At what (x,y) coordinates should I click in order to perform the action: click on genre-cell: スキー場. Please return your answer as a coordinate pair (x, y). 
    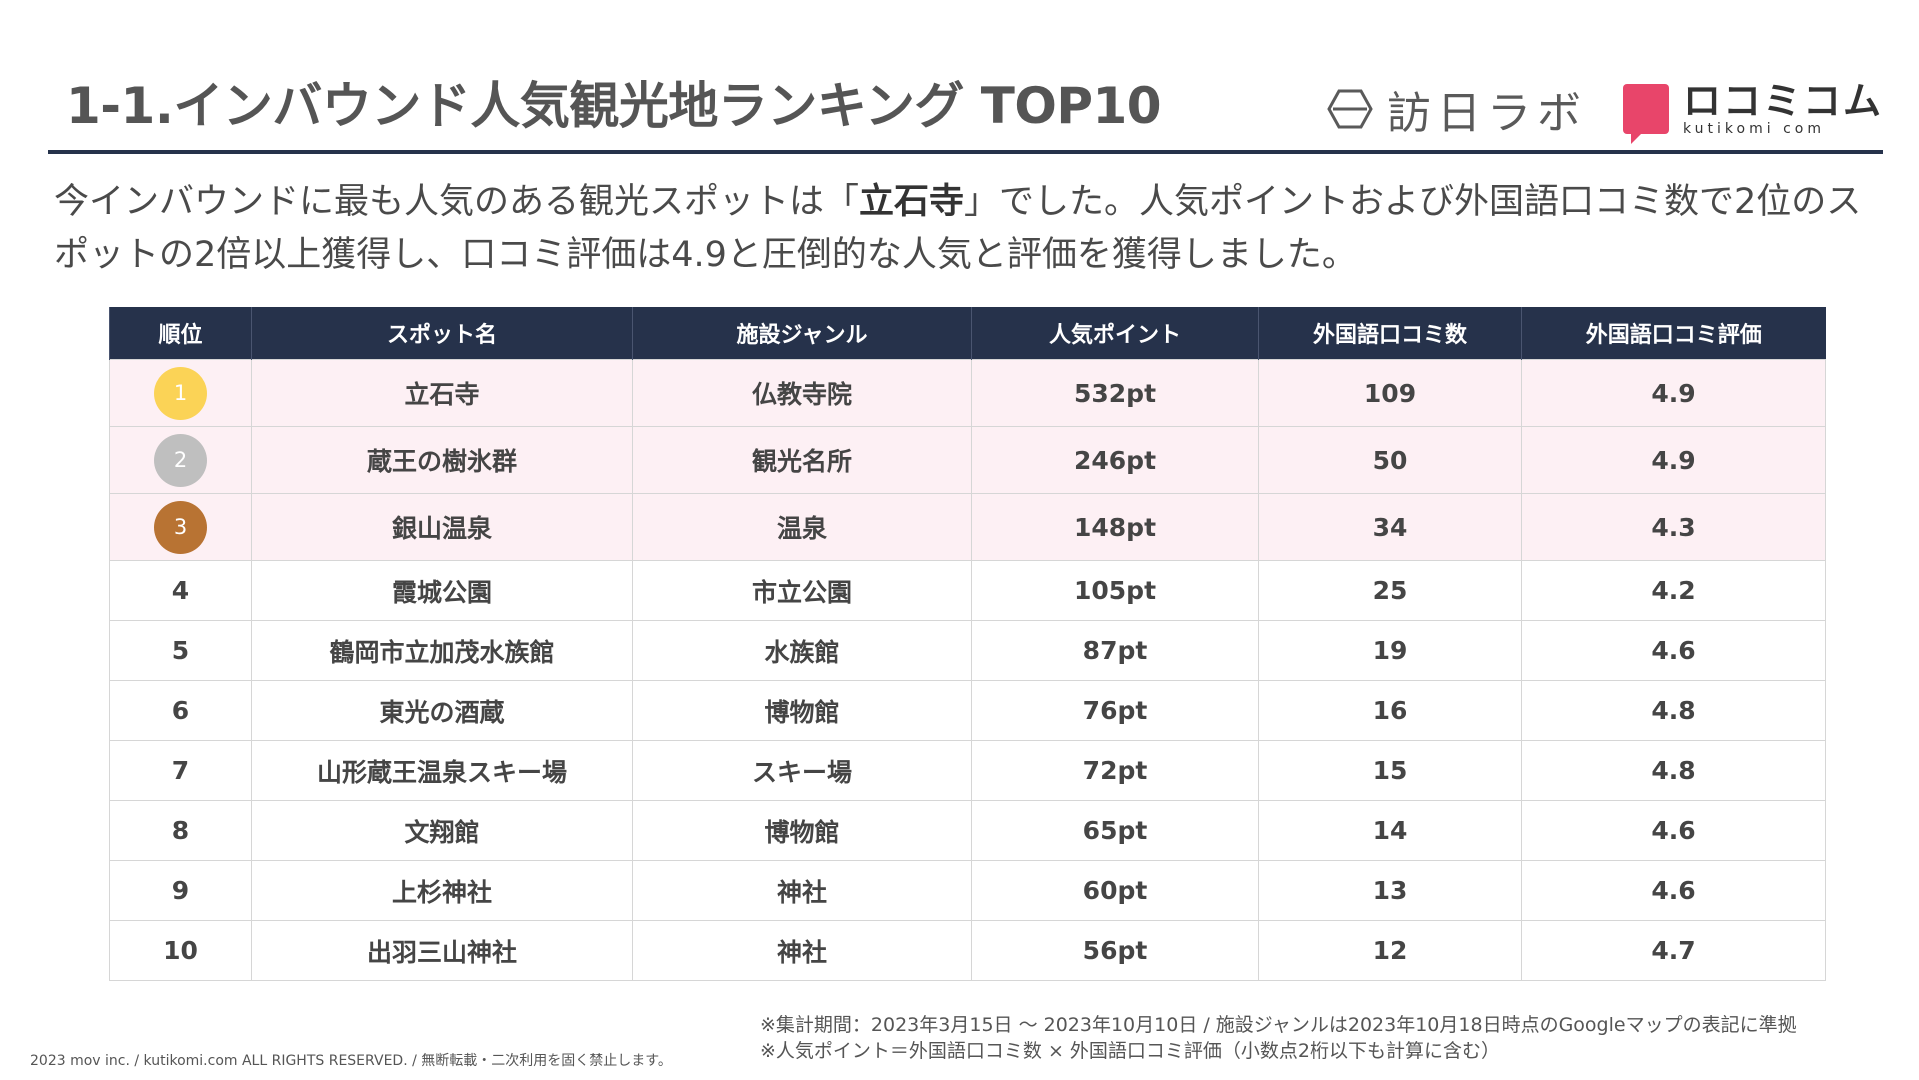
    Looking at the image, I should click on (802, 770).